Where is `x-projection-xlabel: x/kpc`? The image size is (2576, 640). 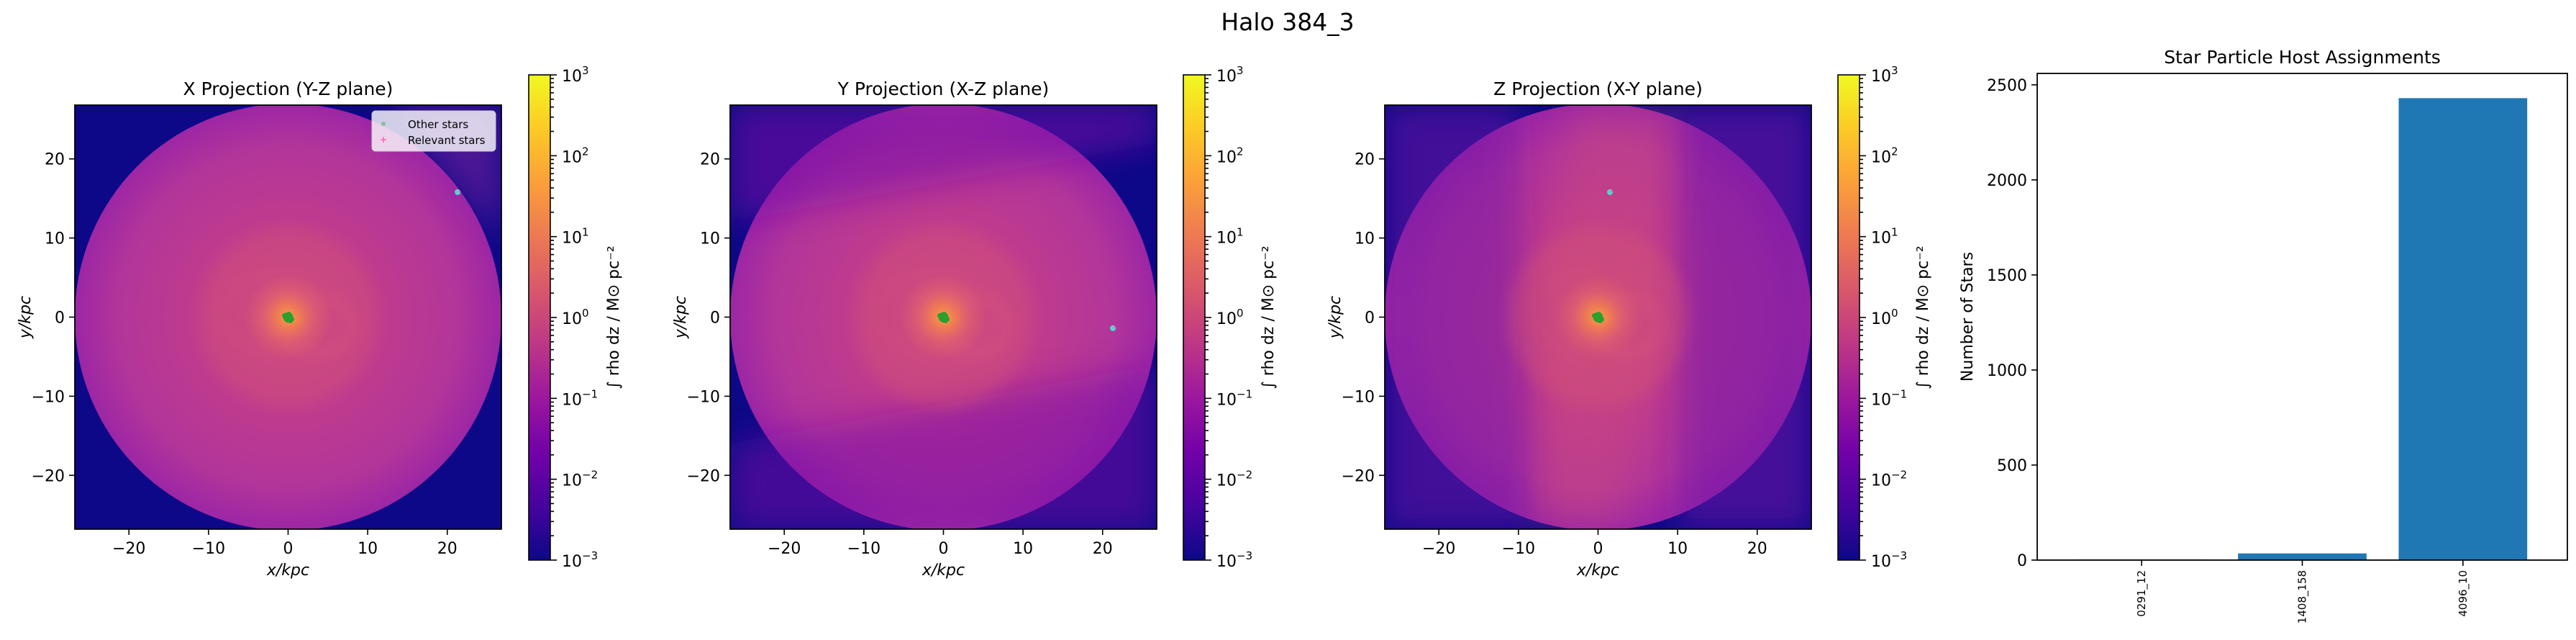 x-projection-xlabel: x/kpc is located at coordinates (287, 571).